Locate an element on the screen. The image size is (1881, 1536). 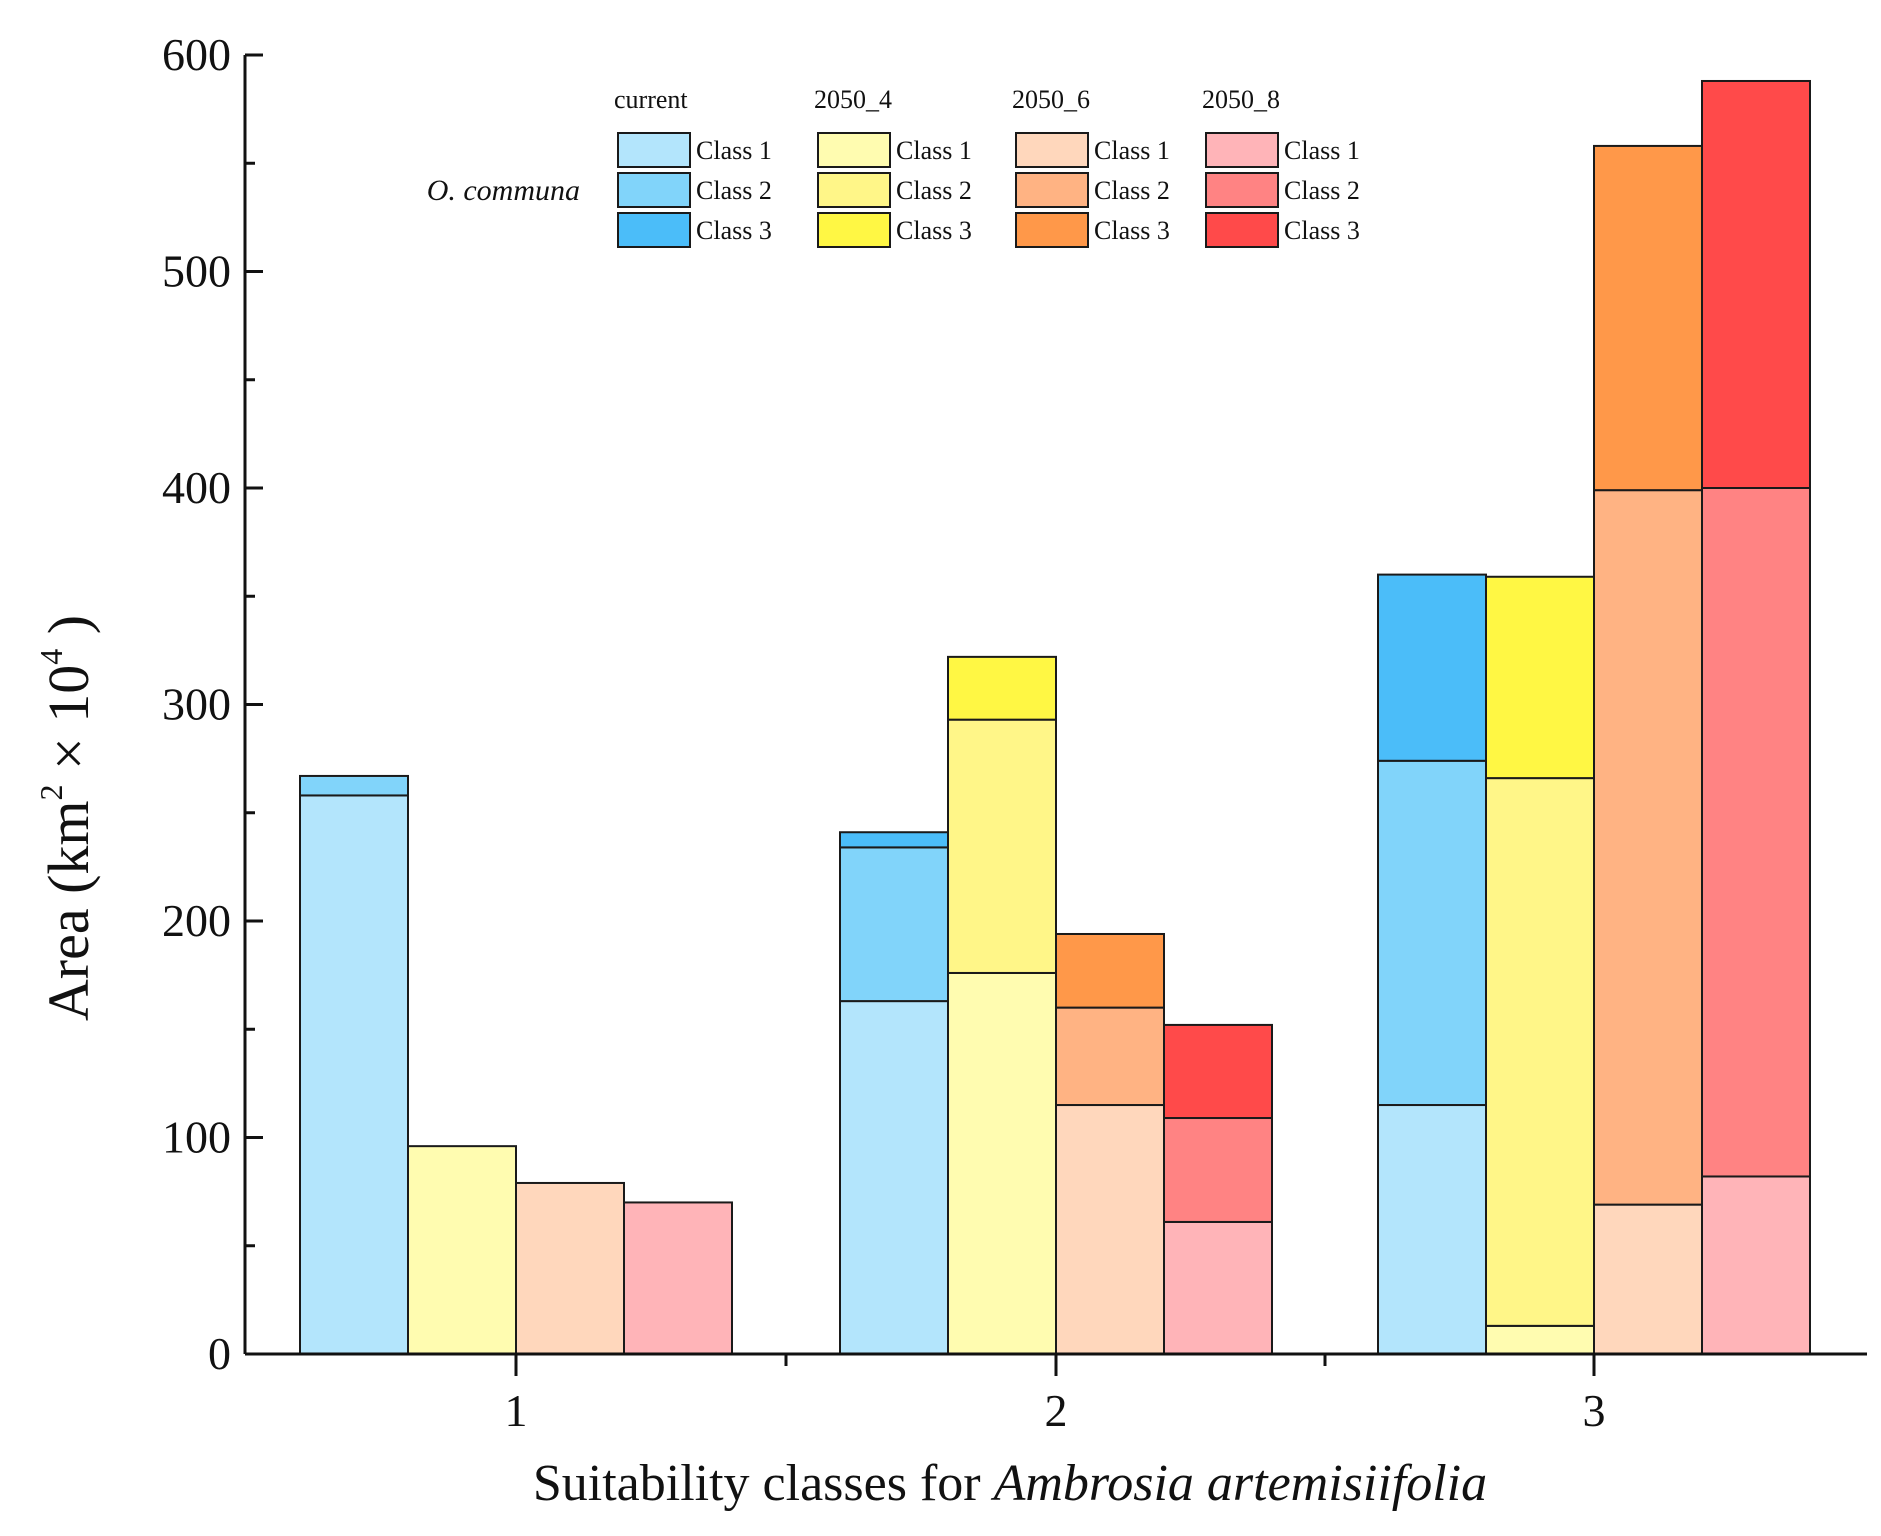
legend-label-2050_6-class3: Class 3 is located at coordinates (1132, 230).